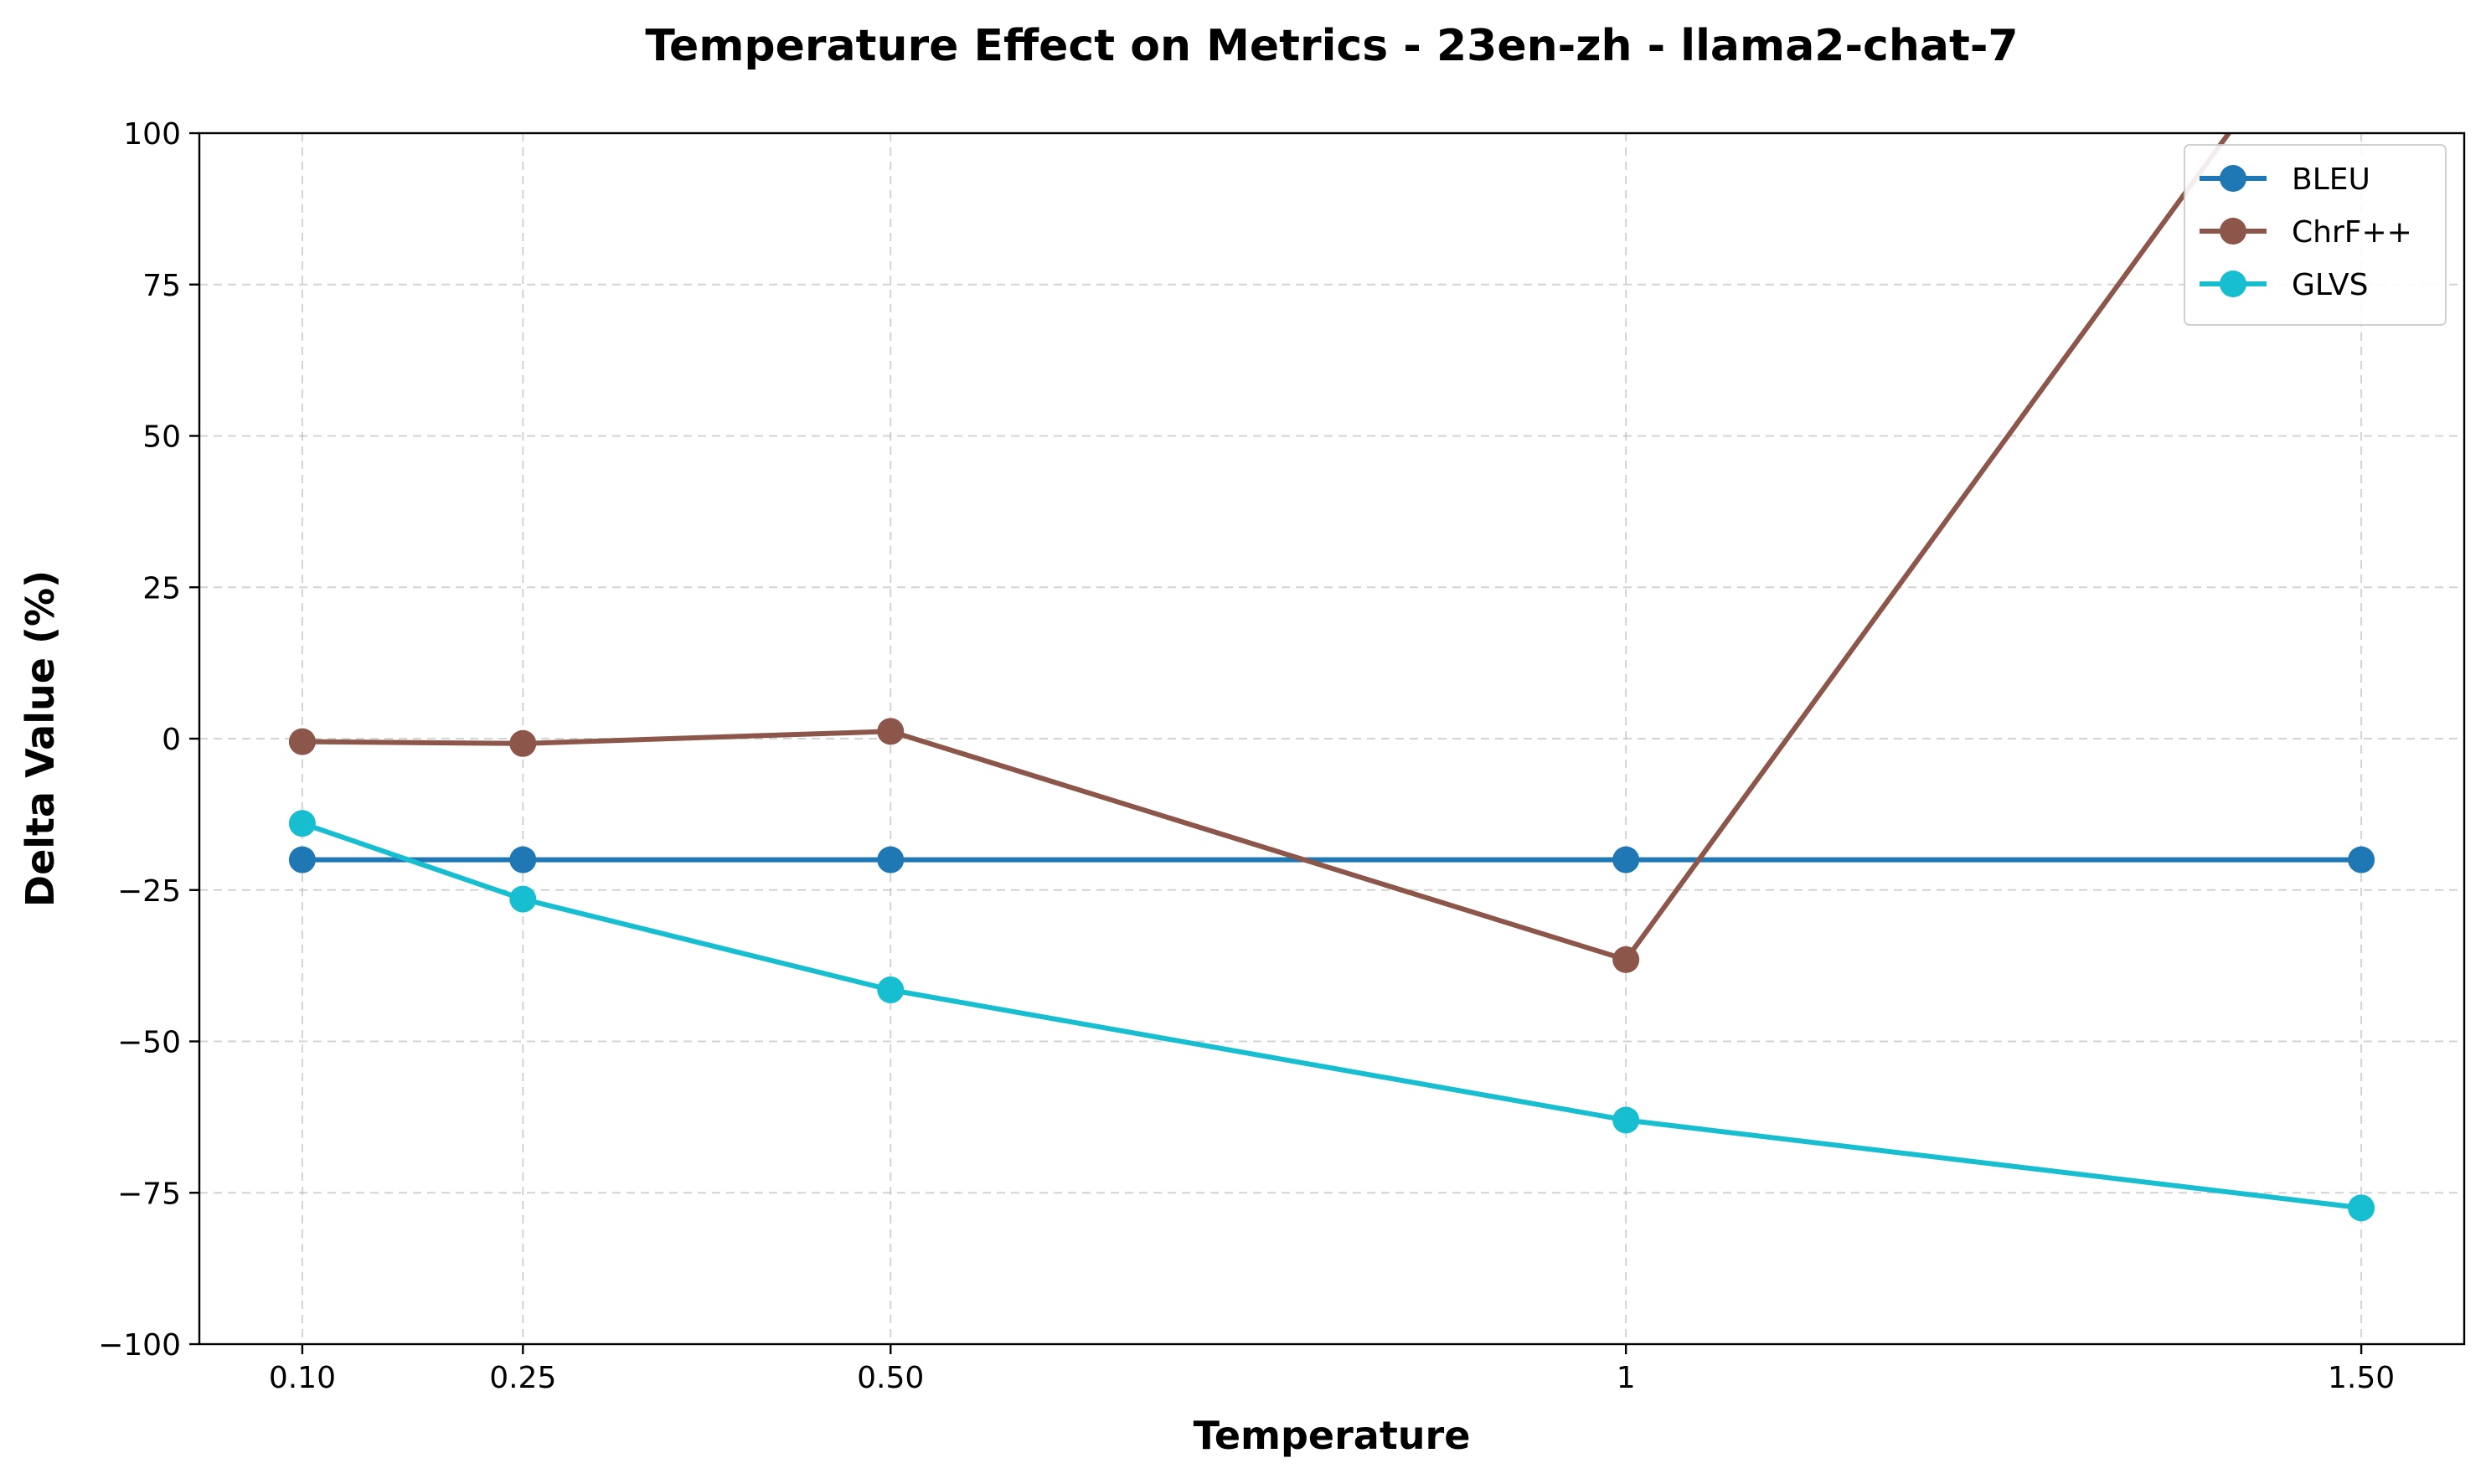 The width and height of the screenshot is (2486, 1484). What do you see at coordinates (1333, 1435) in the screenshot?
I see `x-axis-label: Temperature` at bounding box center [1333, 1435].